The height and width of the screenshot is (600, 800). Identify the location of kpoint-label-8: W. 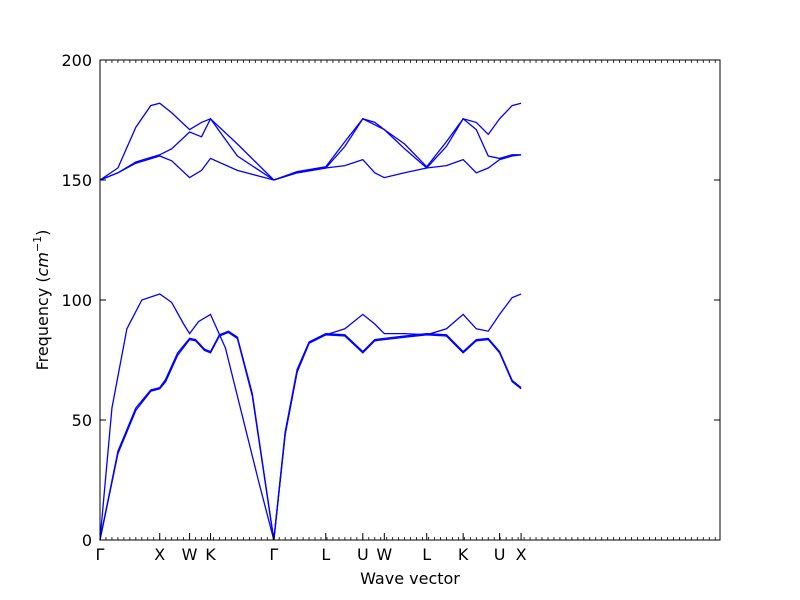
(384, 554).